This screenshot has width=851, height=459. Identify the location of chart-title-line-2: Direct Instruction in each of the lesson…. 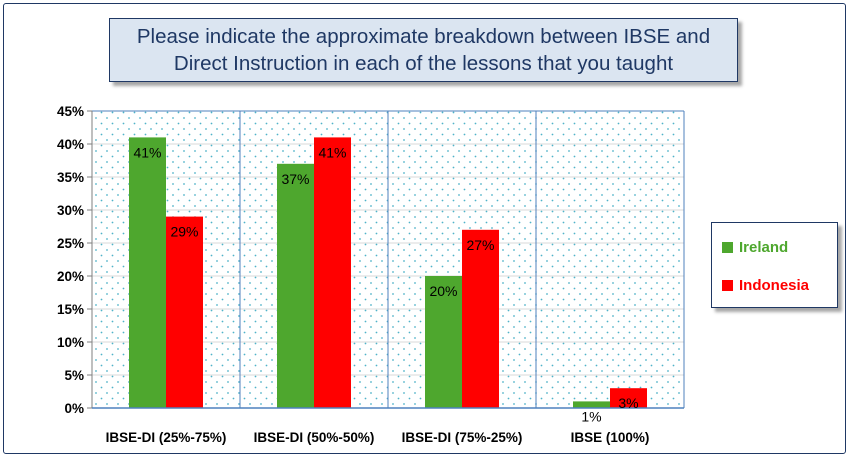
(423, 63).